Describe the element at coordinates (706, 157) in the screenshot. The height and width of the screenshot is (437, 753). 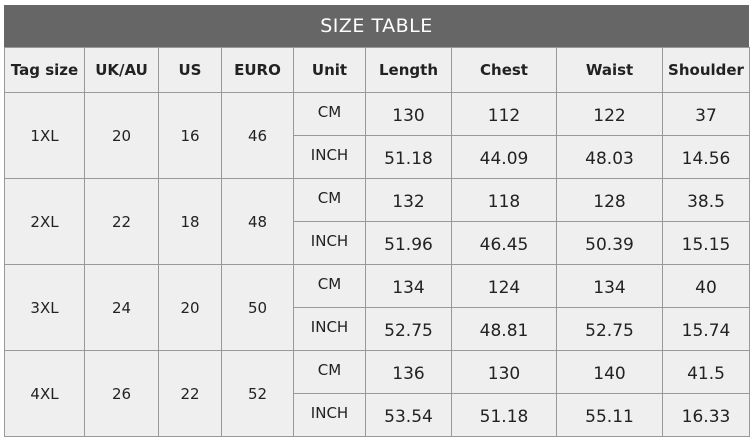
I see `cell-inch-shoulder: 14.56` at that location.